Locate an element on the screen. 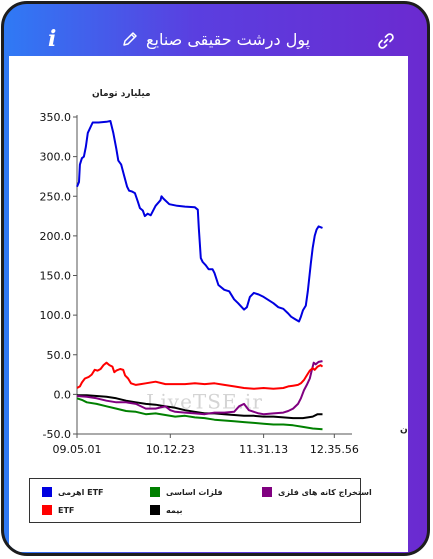 The width and height of the screenshot is (433, 559). legend-item: ETF is located at coordinates (58, 510).